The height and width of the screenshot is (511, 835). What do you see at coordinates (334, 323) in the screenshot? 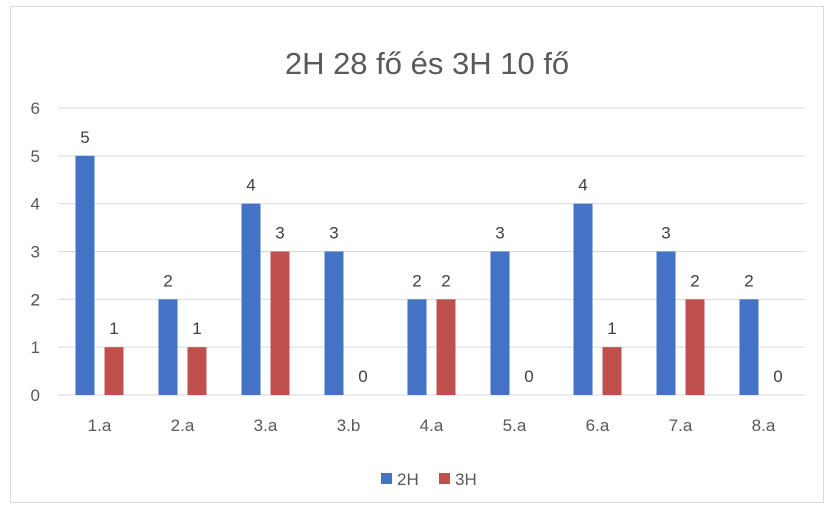
I see `bar-2H-3.b` at bounding box center [334, 323].